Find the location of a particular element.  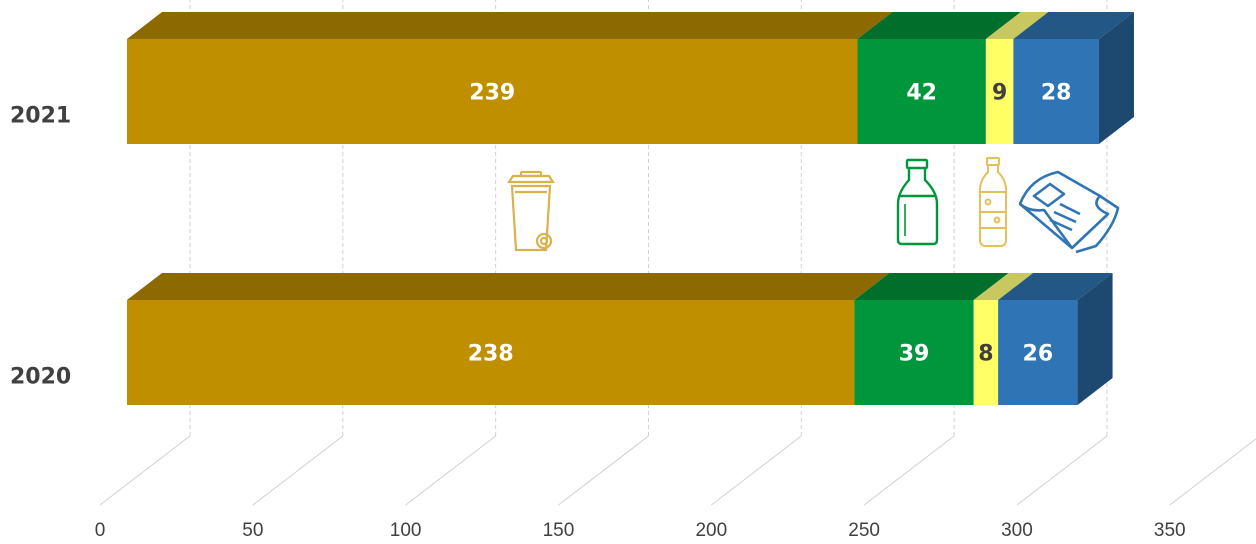

bar-general_waste-2021 is located at coordinates (492, 91).